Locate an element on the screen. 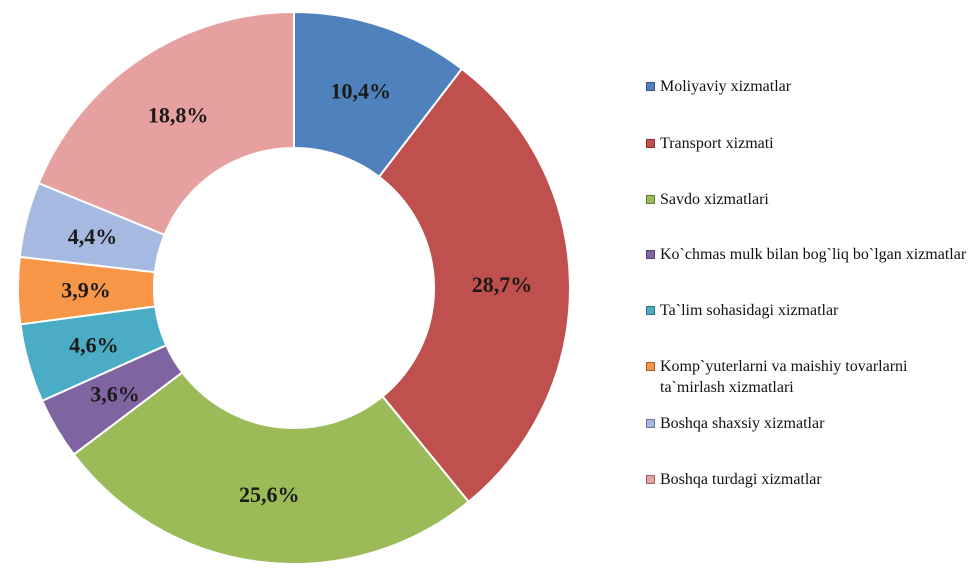 Image resolution: width=980 pixels, height=576 pixels. data-label-boshqa-shaxsiy-xizmatlar: 4,4% is located at coordinates (93, 236).